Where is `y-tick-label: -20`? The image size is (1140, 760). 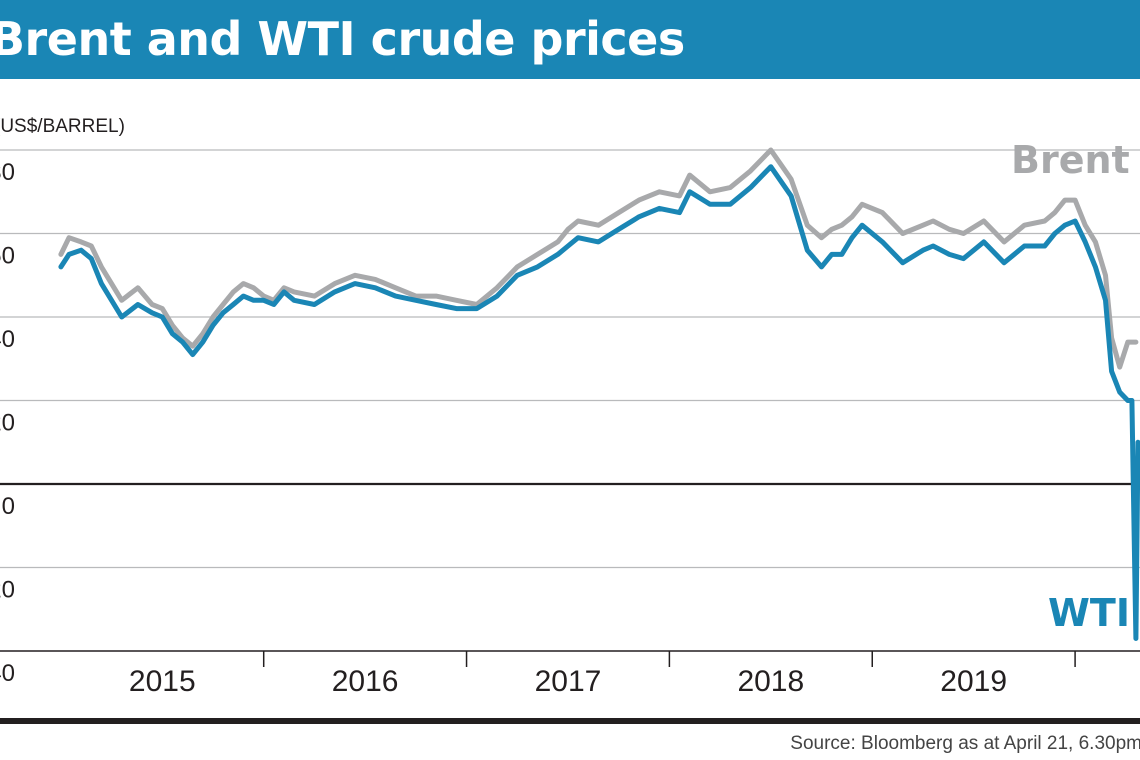
y-tick-label: -20 is located at coordinates (7, 590).